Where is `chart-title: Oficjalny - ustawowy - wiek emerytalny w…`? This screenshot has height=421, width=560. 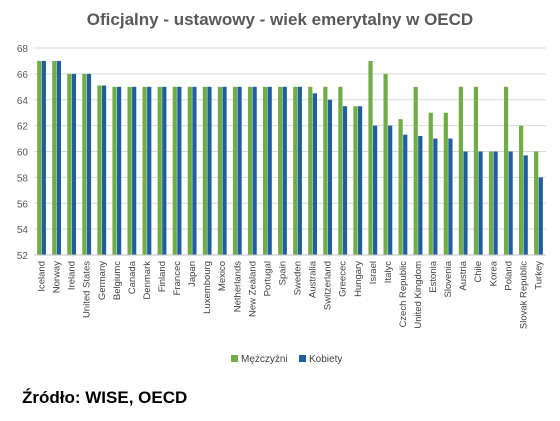
chart-title: Oficjalny - ustawowy - wiek emerytalny w… is located at coordinates (280, 19).